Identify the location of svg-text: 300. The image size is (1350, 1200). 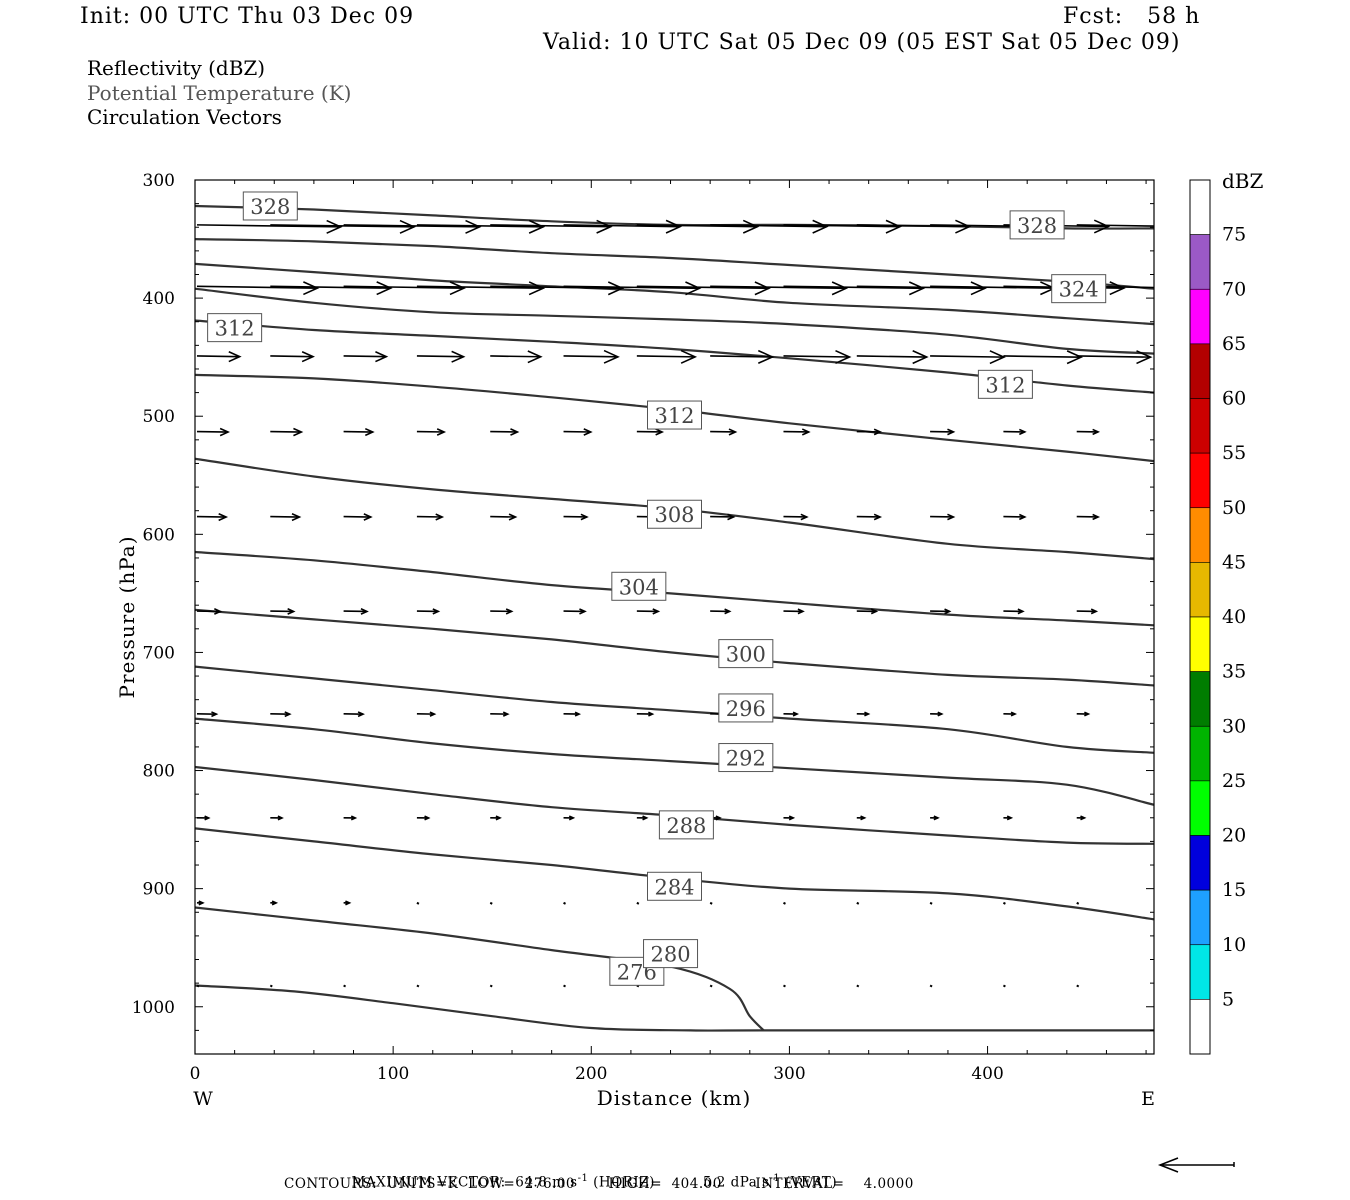
(746, 655).